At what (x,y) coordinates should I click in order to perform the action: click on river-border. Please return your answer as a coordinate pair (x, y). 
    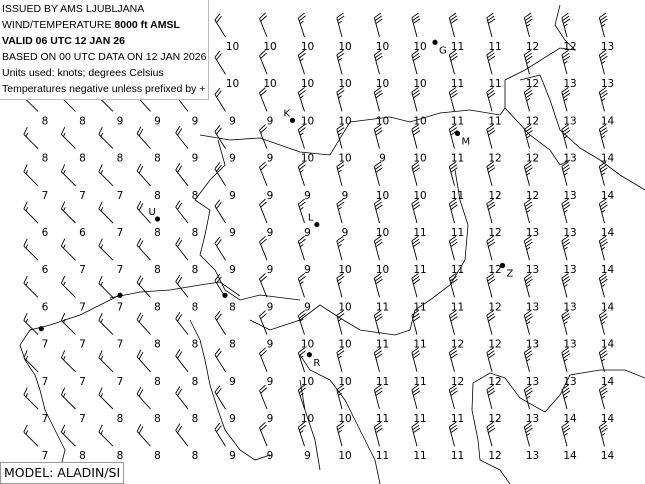
    Looking at the image, I should click on (558, 391).